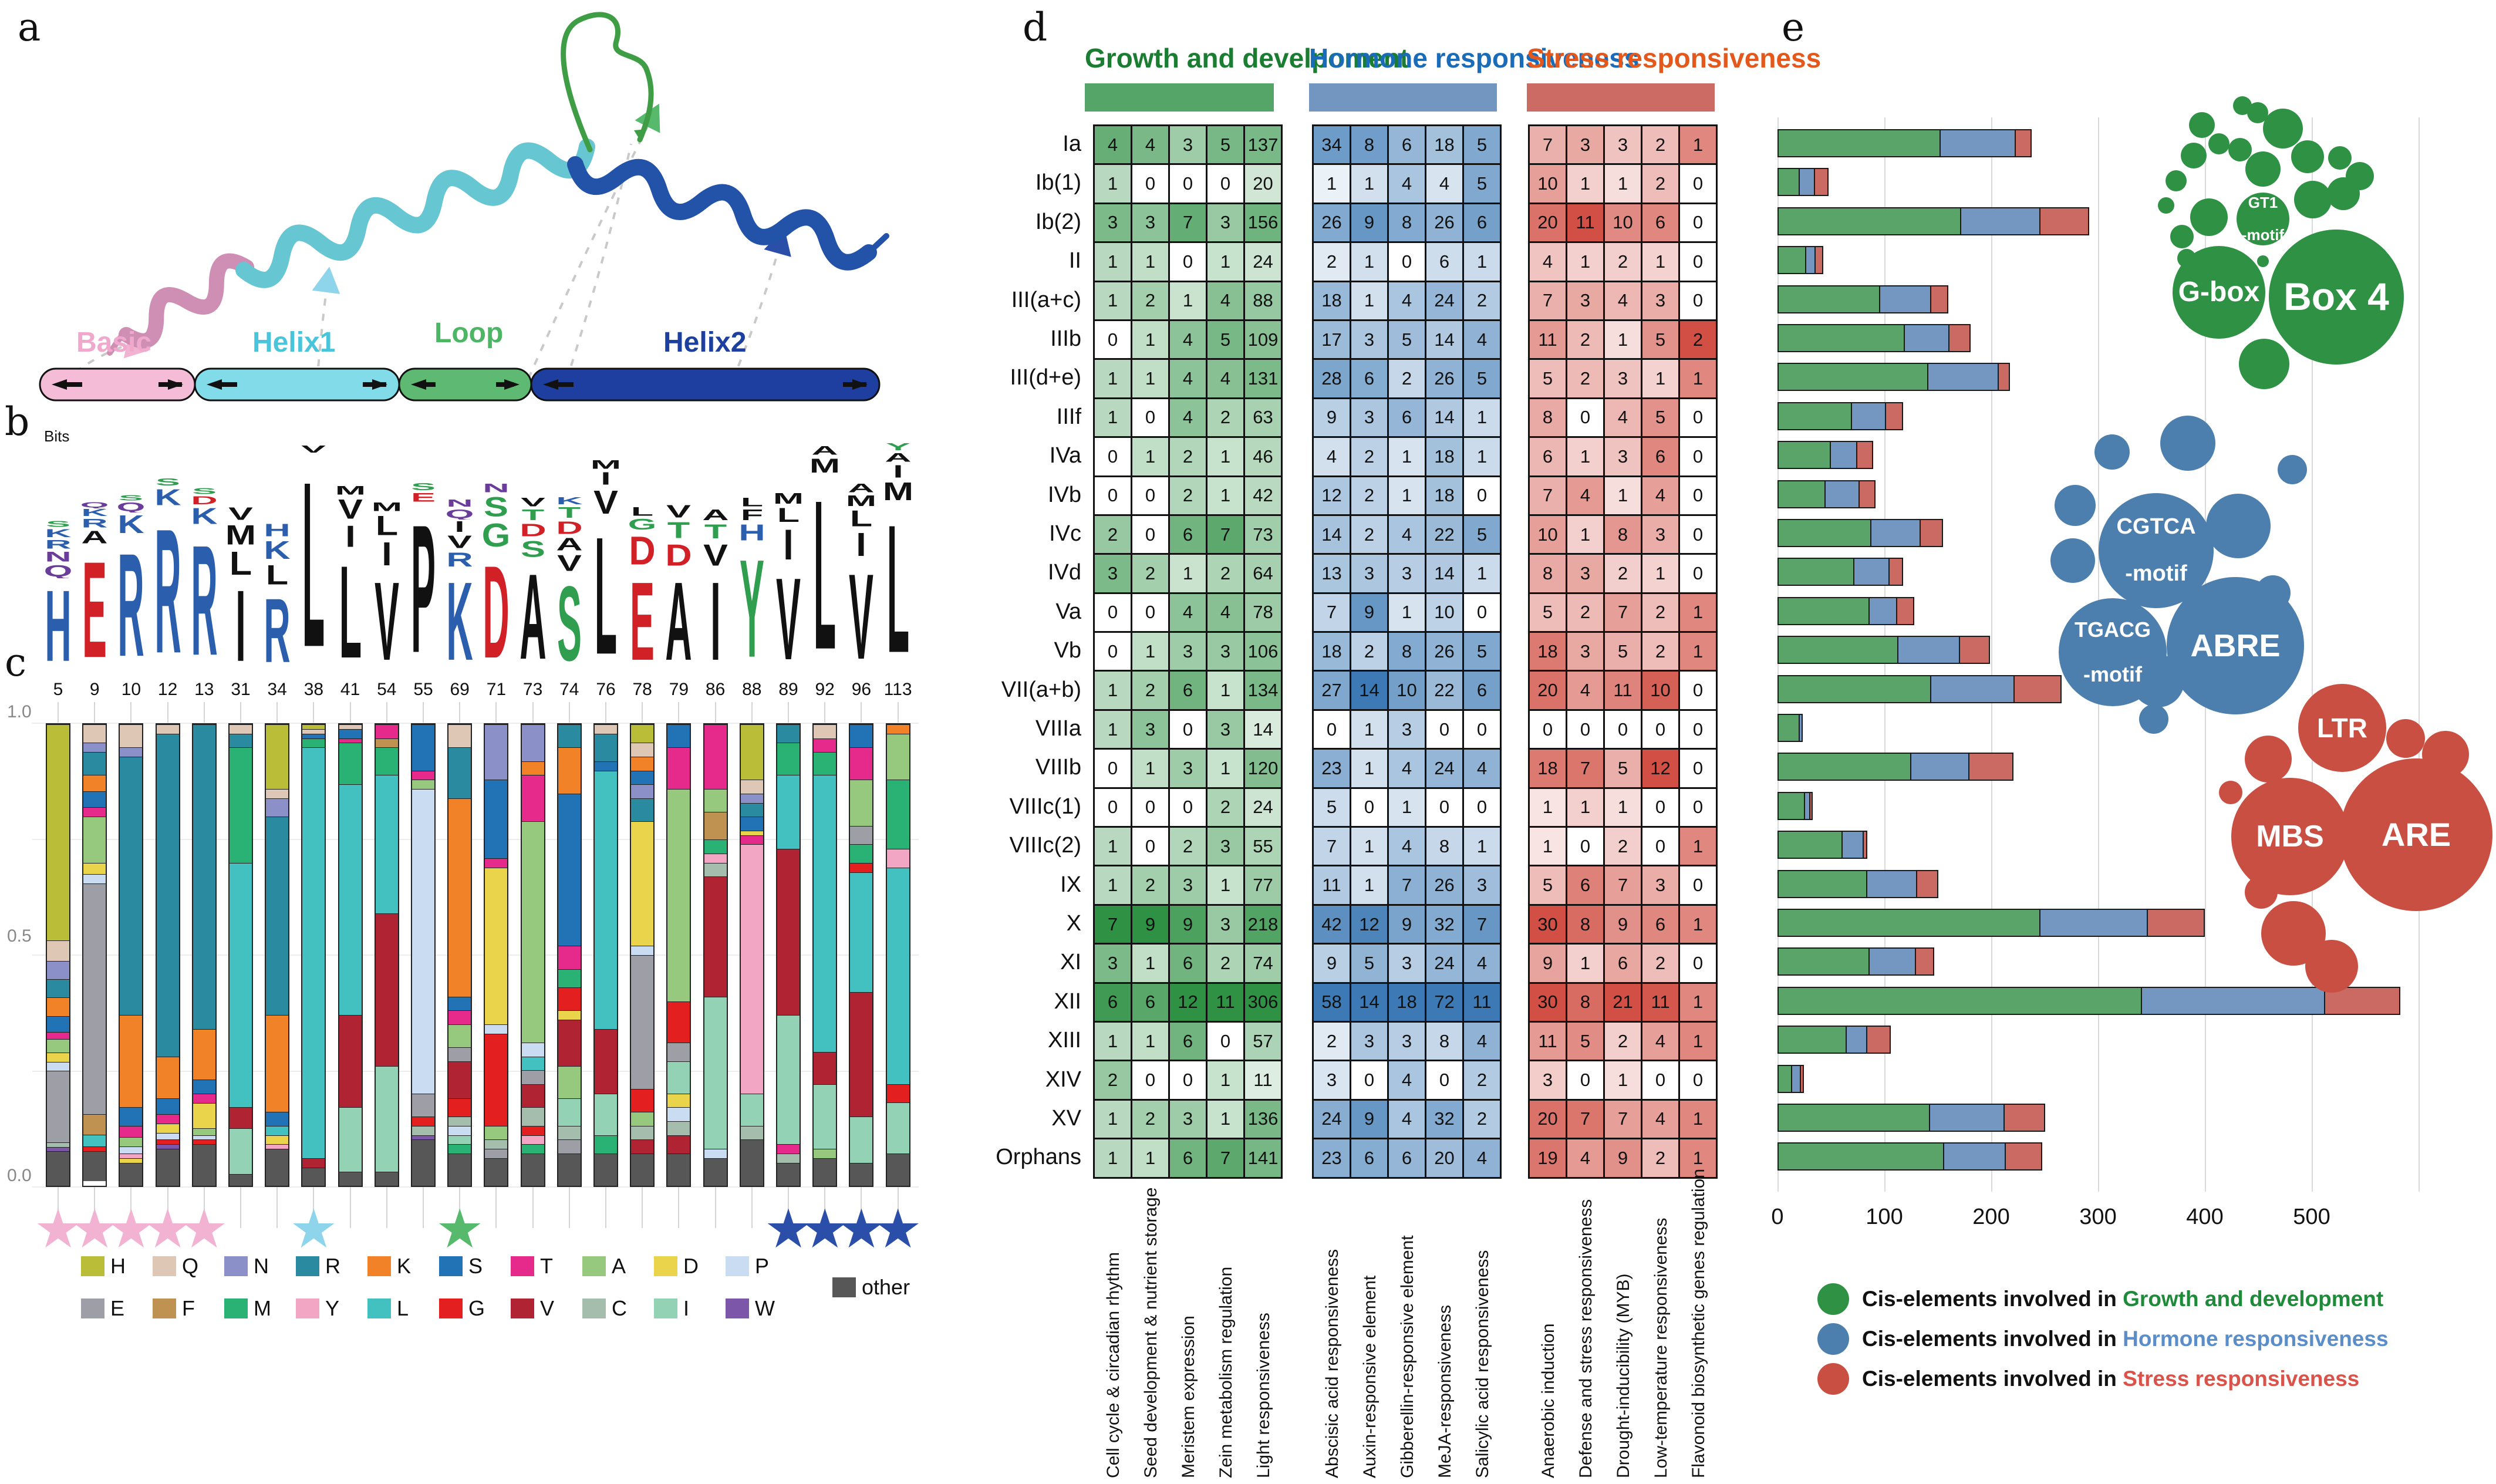 The image size is (2496, 1484). Describe the element at coordinates (898, 457) in the screenshot. I see `logo-letter-A: A` at that location.